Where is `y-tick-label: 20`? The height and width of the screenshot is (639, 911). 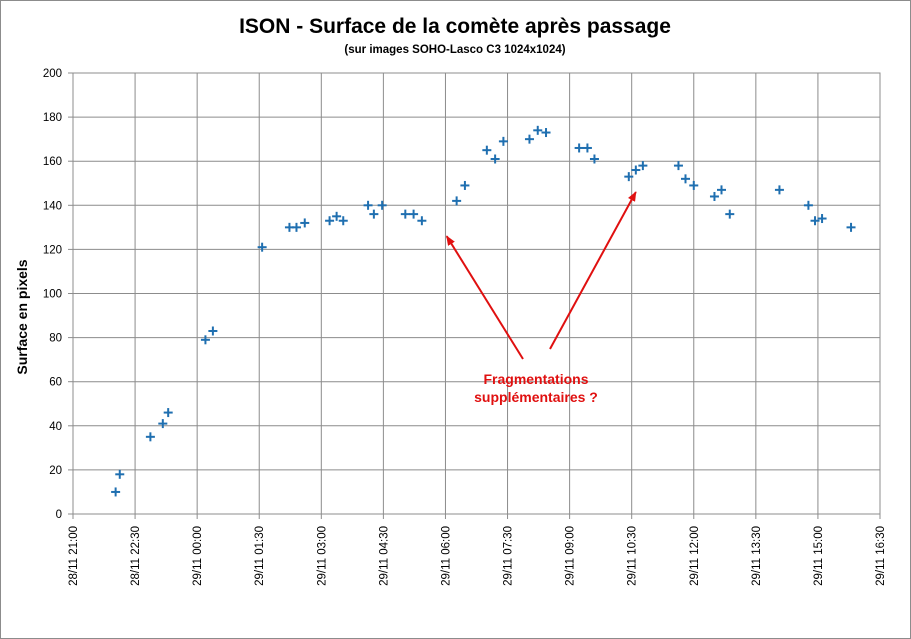
y-tick-label: 20 is located at coordinates (55, 471).